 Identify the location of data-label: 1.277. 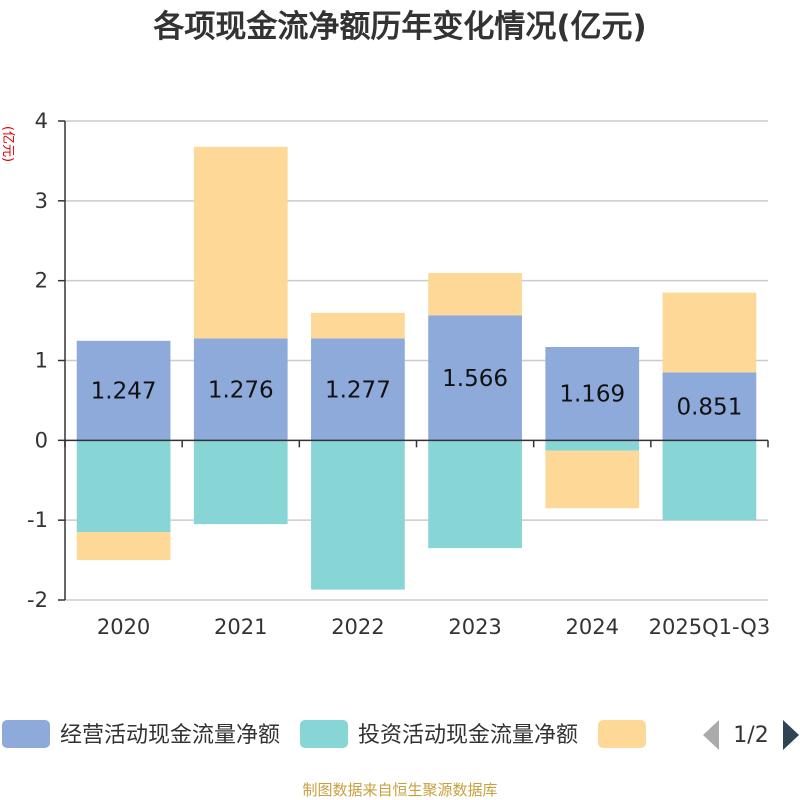
(358, 390).